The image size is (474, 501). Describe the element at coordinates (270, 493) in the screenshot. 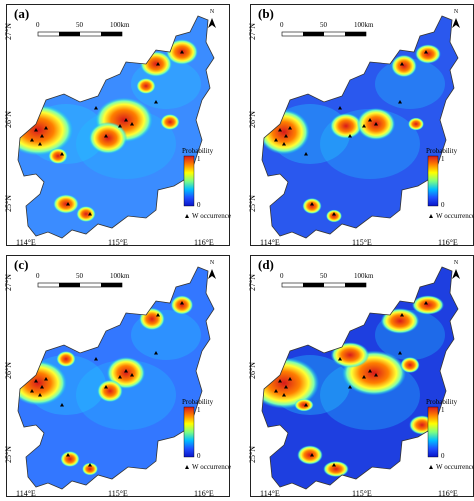

I see `longitude-label: 114°E` at that location.